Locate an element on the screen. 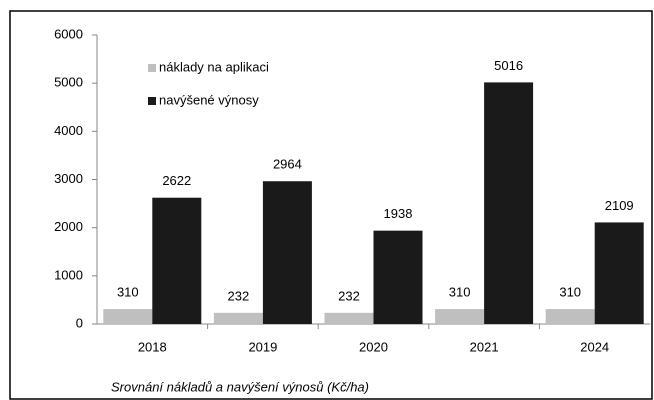 This screenshot has width=654, height=400. y-tick-label: 1000 is located at coordinates (68, 274).